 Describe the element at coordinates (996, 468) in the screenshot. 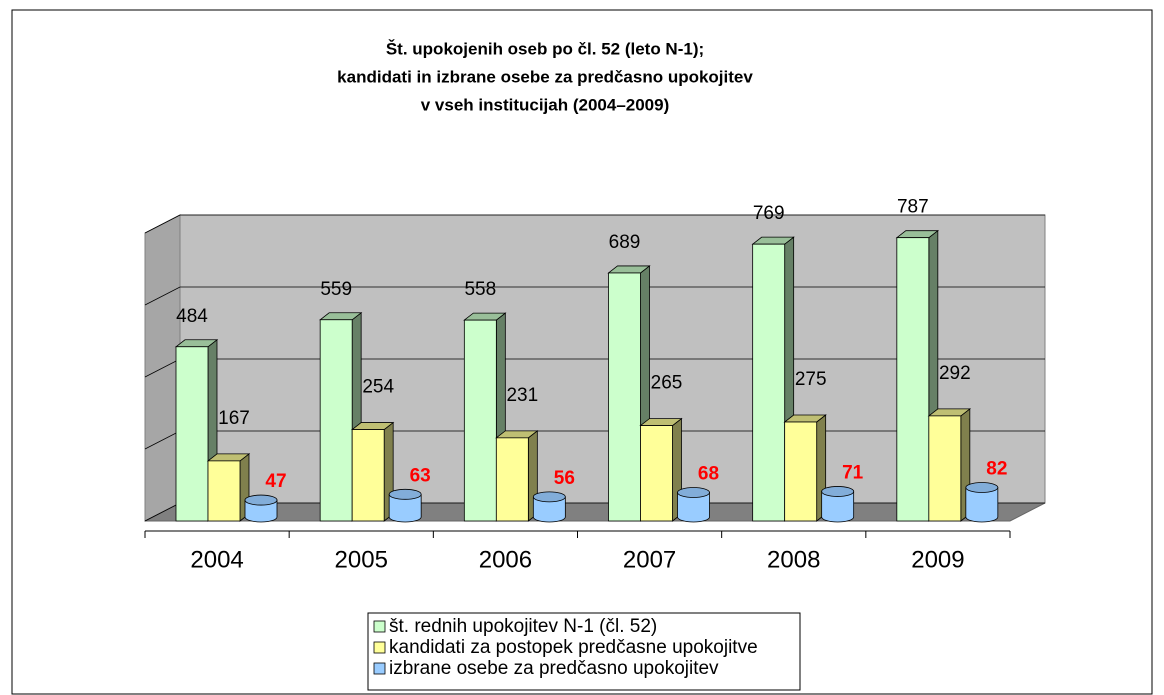

I see `value-label: 82` at that location.